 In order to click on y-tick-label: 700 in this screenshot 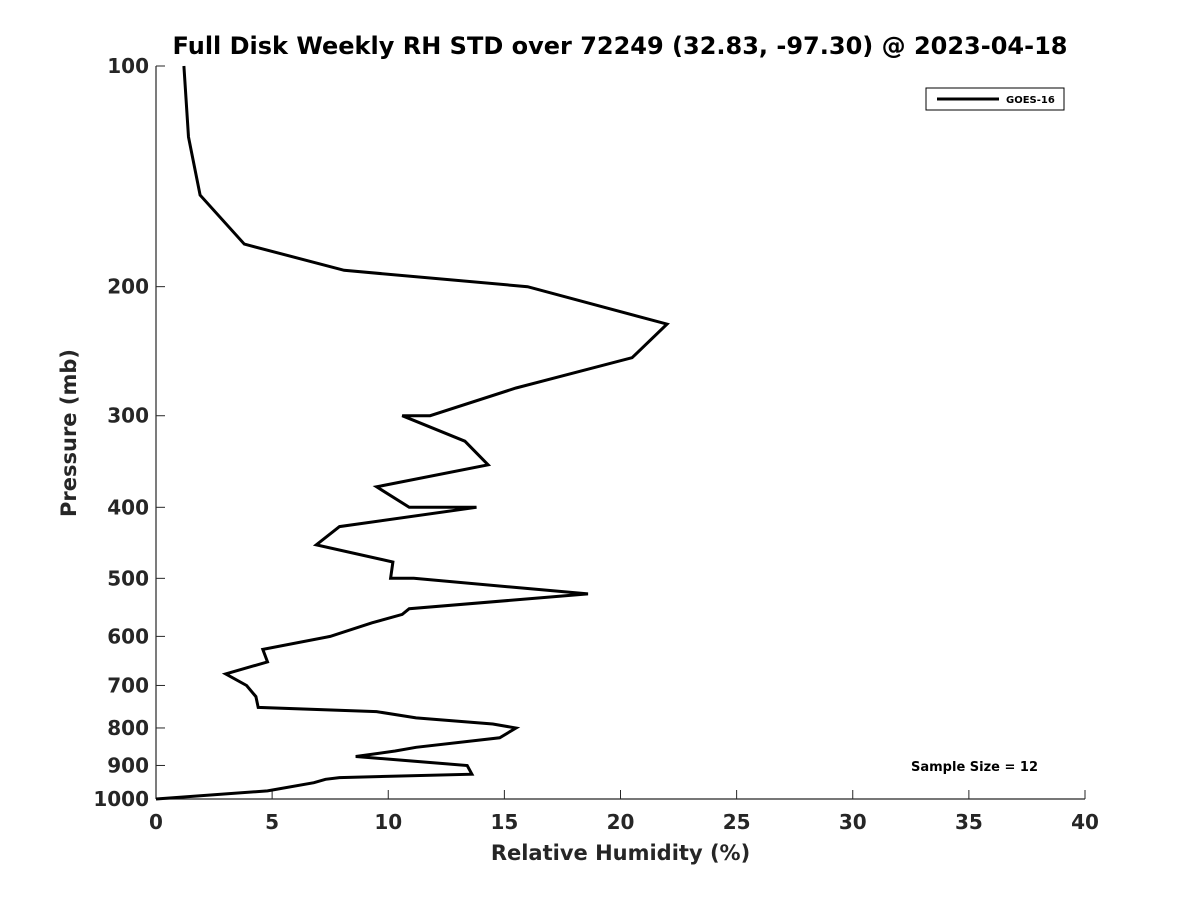, I will do `click(128, 685)`.